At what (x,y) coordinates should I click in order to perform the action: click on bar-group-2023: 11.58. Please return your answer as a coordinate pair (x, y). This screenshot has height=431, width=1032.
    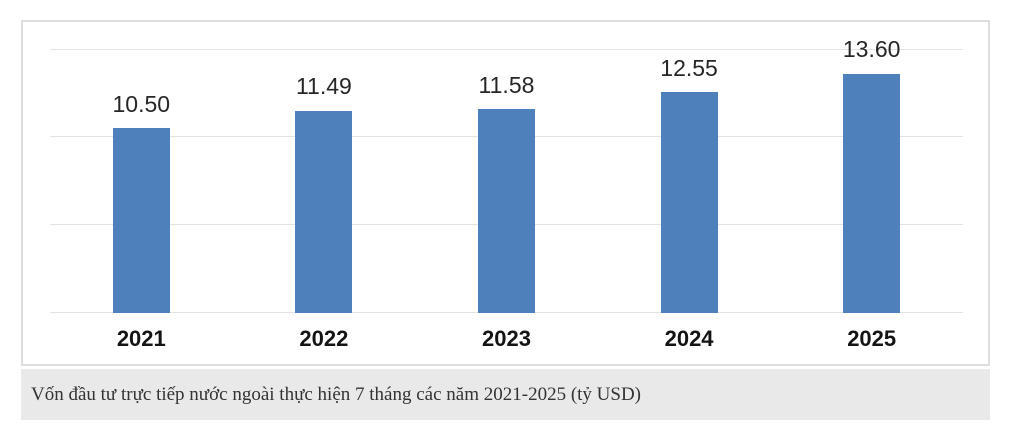
    Looking at the image, I should click on (506, 156).